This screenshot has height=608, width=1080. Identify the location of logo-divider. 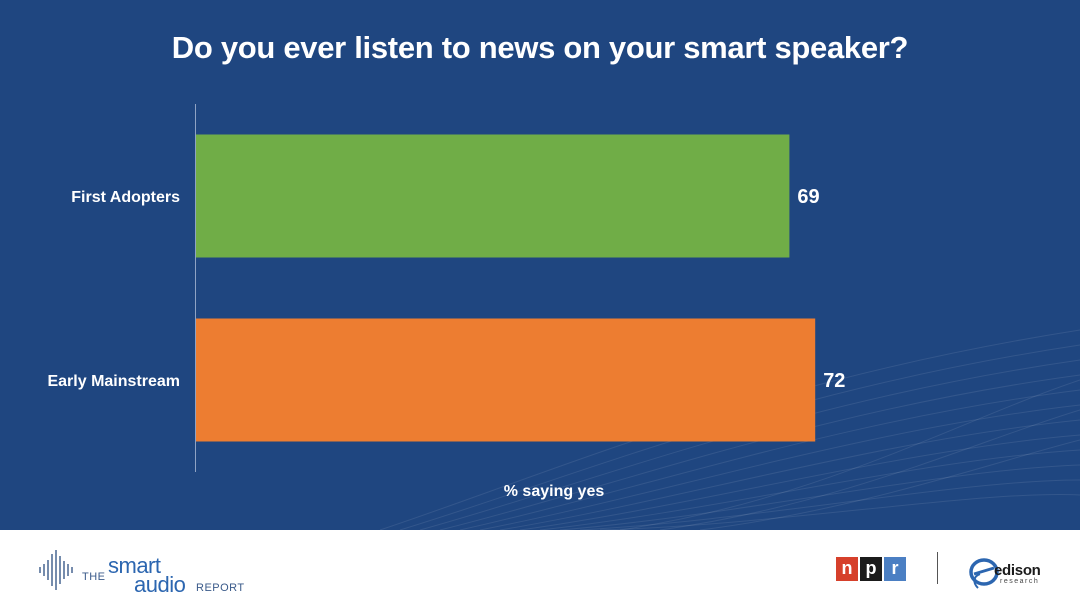
(937, 568).